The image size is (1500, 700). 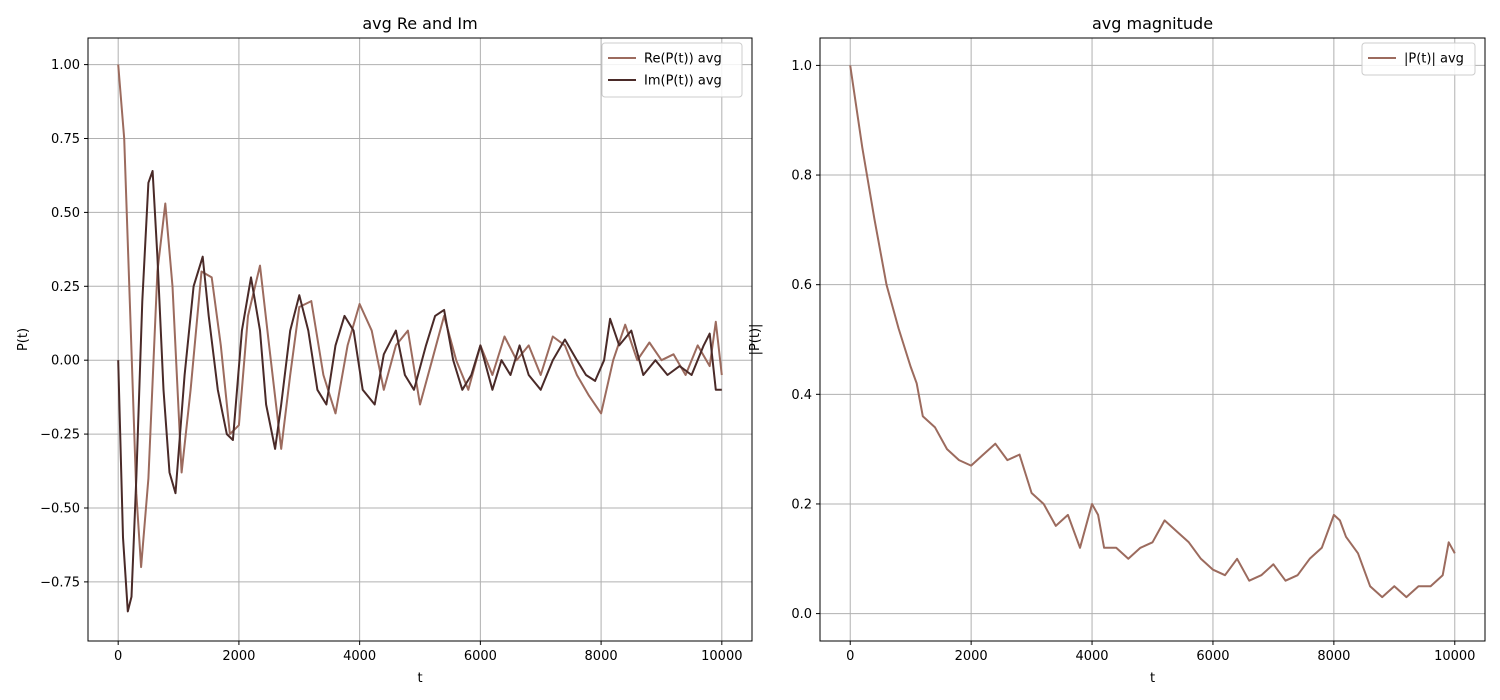 What do you see at coordinates (755, 340) in the screenshot?
I see `y-axis-label: |P(t)|` at bounding box center [755, 340].